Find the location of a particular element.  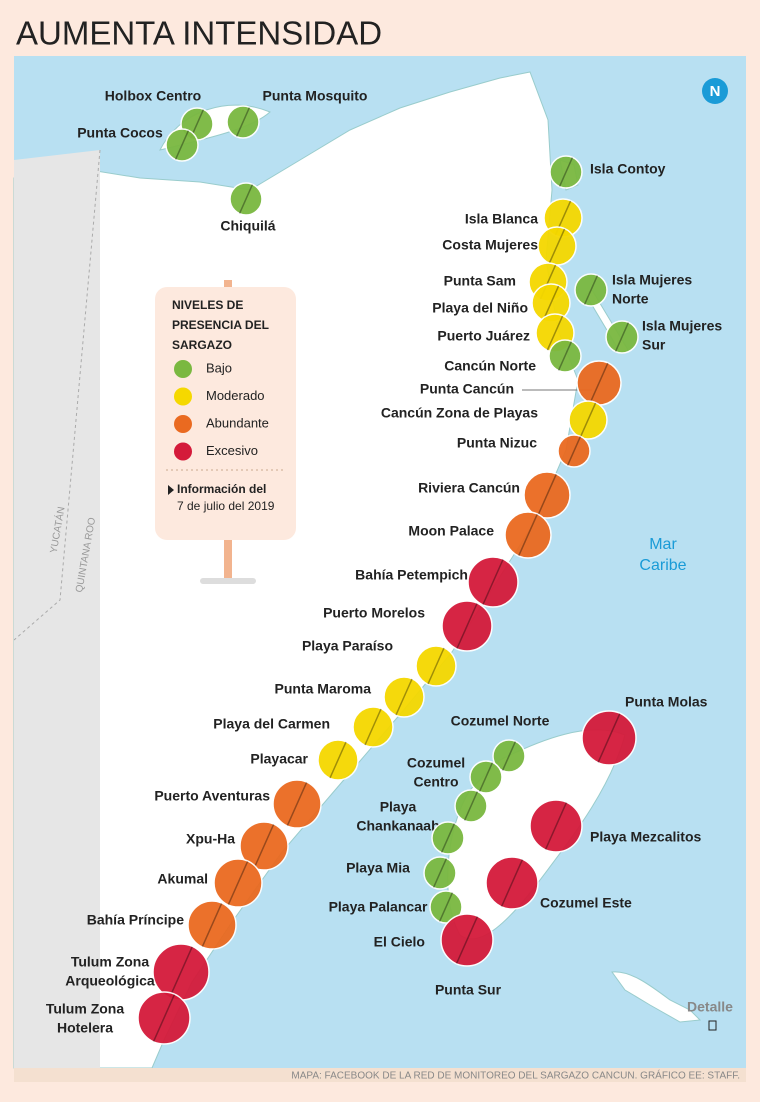

place-label: Punta Mosquito is located at coordinates (315, 96).